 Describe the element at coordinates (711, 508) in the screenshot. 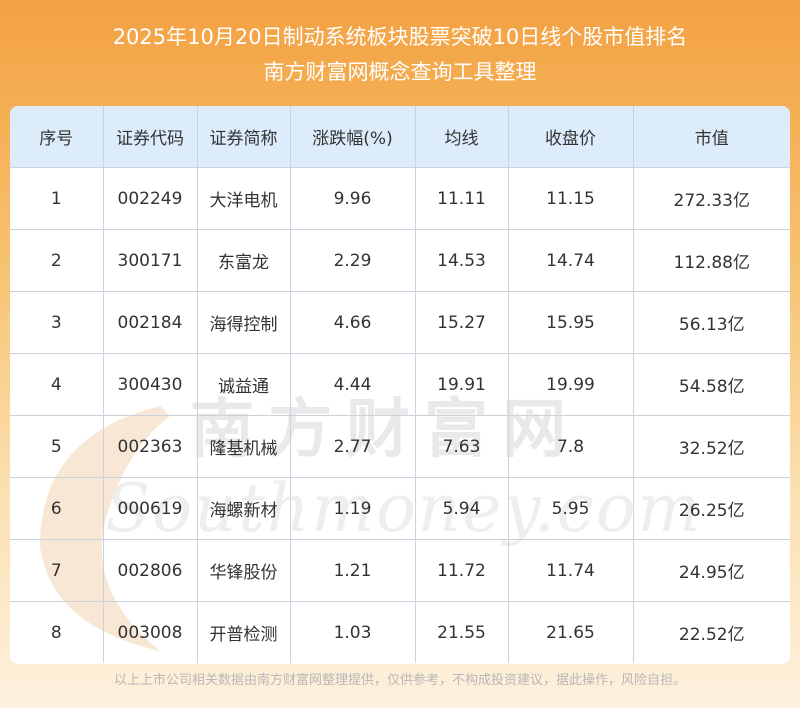

I see `table-cell: 26.25亿` at that location.